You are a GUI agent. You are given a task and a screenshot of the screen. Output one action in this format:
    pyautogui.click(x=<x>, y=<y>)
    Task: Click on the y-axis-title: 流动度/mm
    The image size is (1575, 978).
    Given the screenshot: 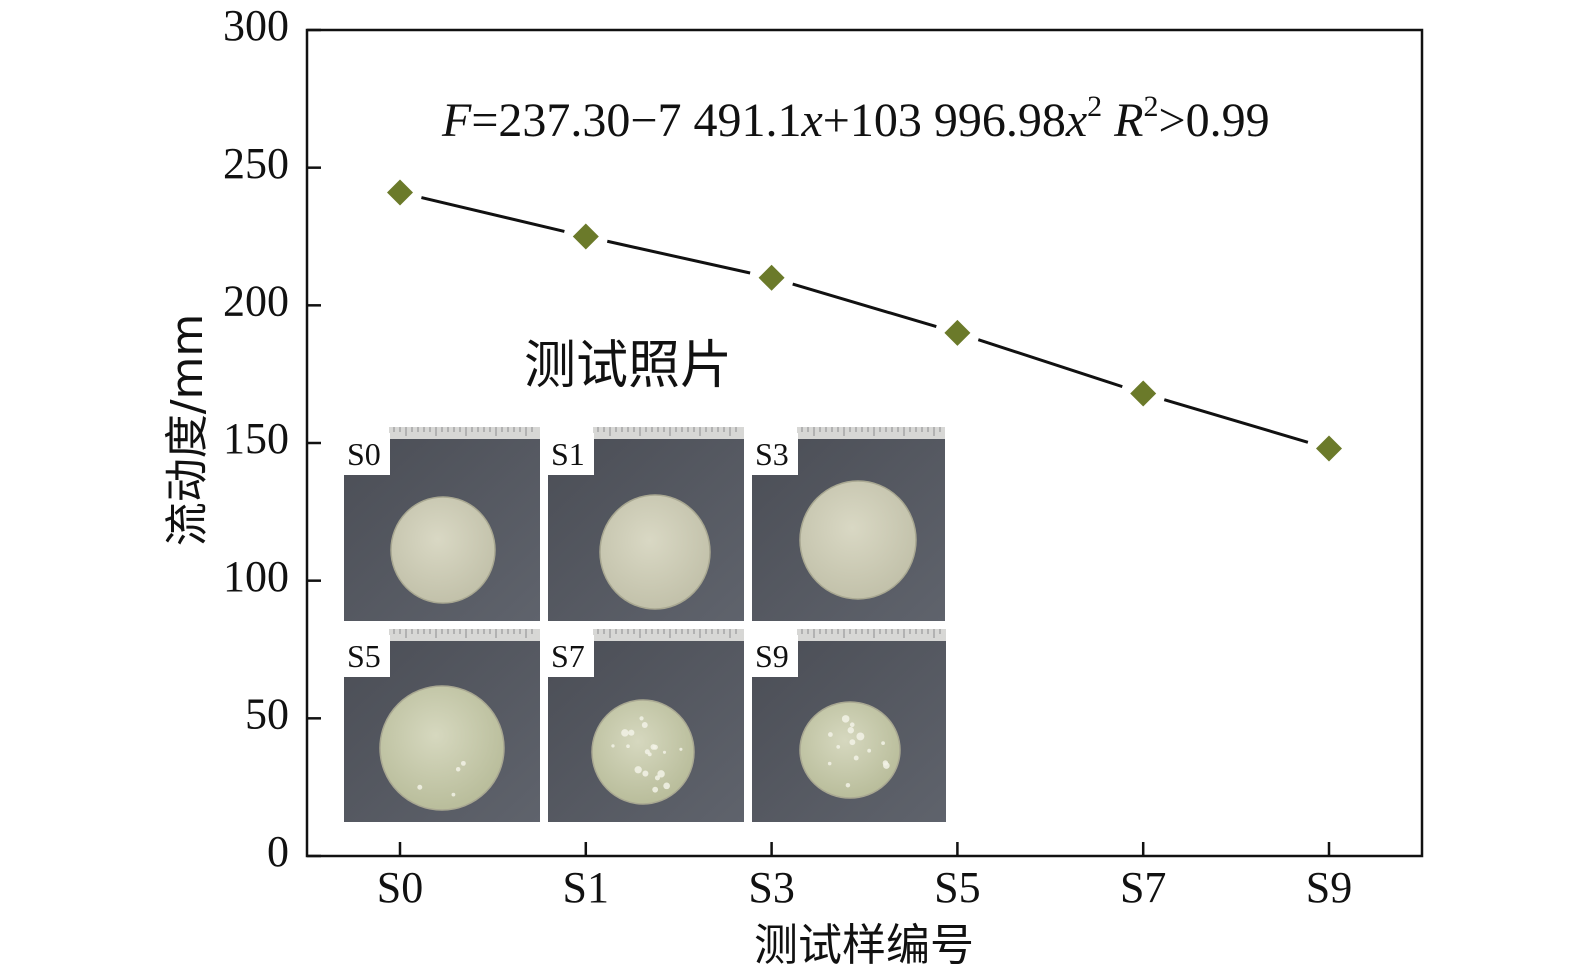 What is the action you would take?
    pyautogui.click(x=187, y=430)
    